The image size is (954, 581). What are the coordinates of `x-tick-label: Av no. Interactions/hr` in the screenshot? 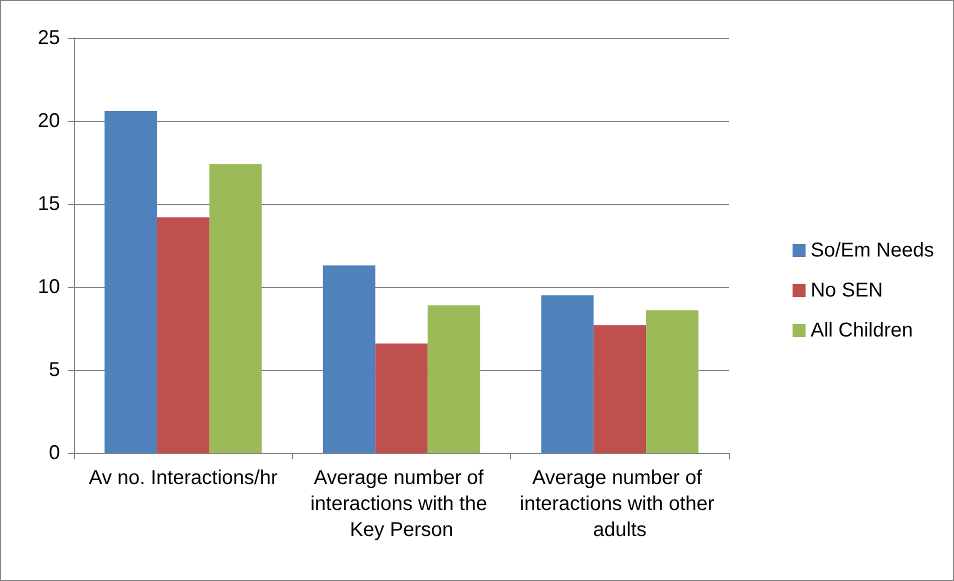 It's located at (183, 478).